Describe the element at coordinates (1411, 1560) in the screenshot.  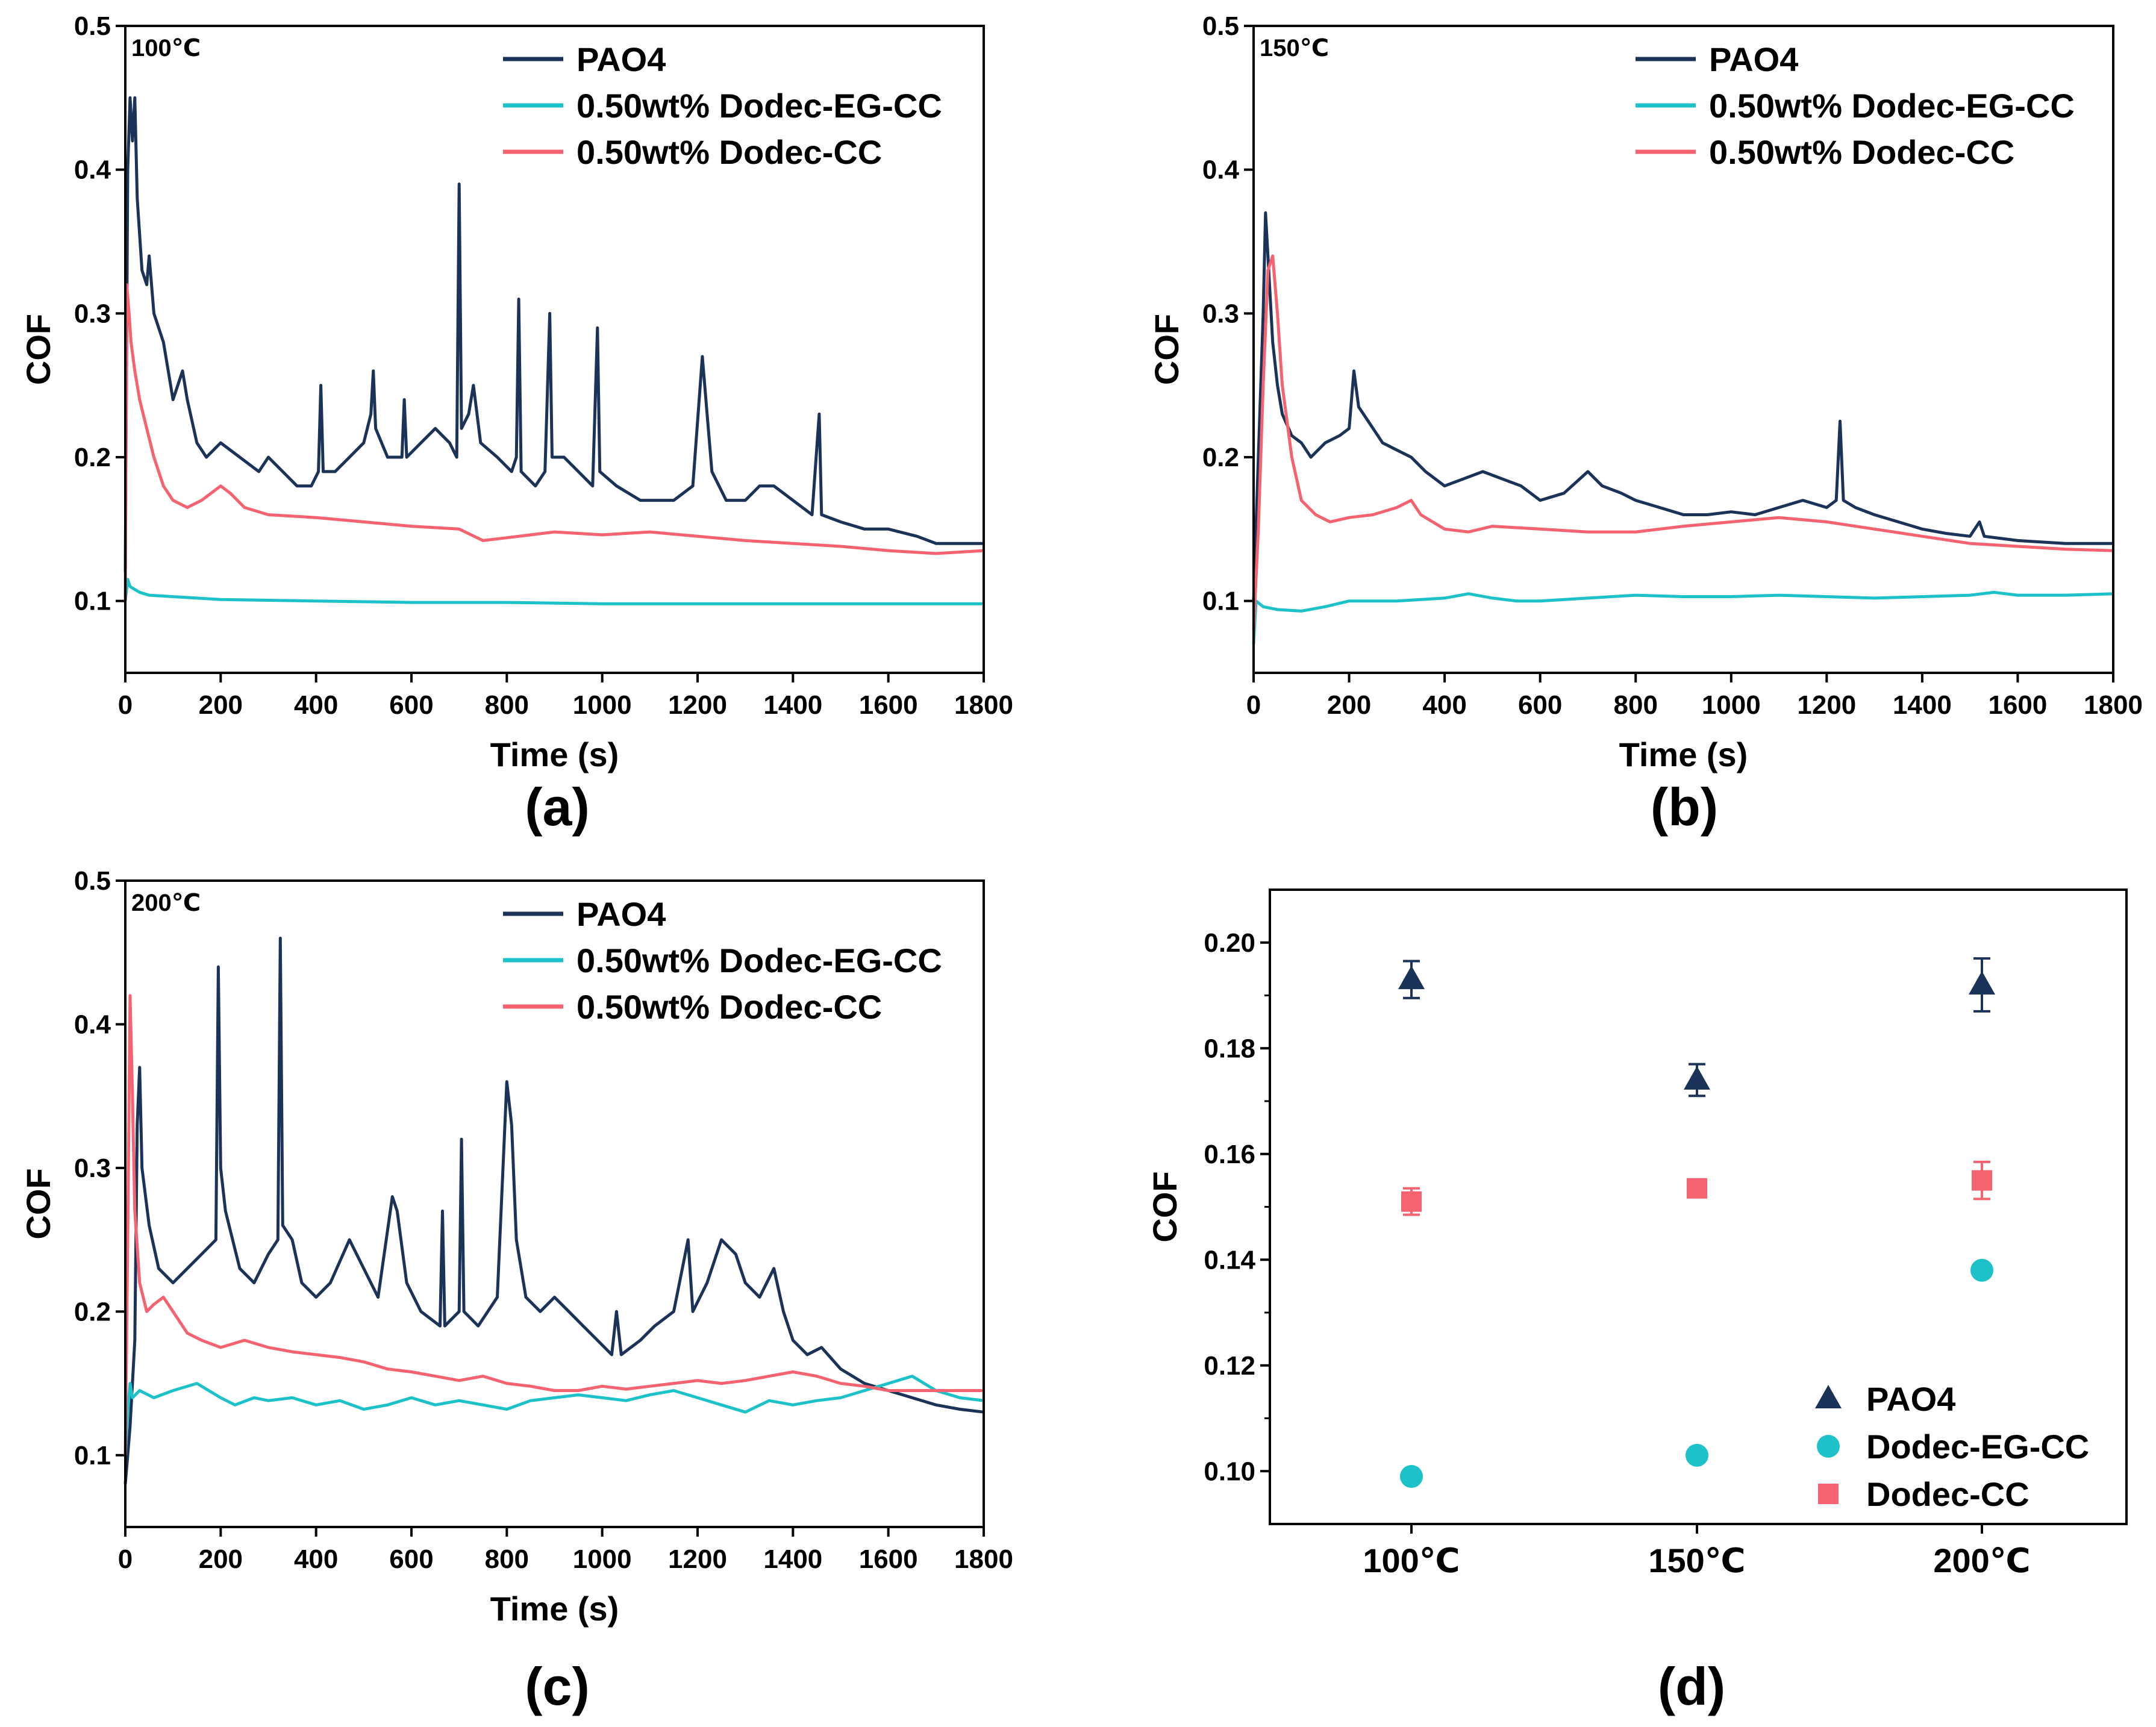
I see `category-label: 100℃` at that location.